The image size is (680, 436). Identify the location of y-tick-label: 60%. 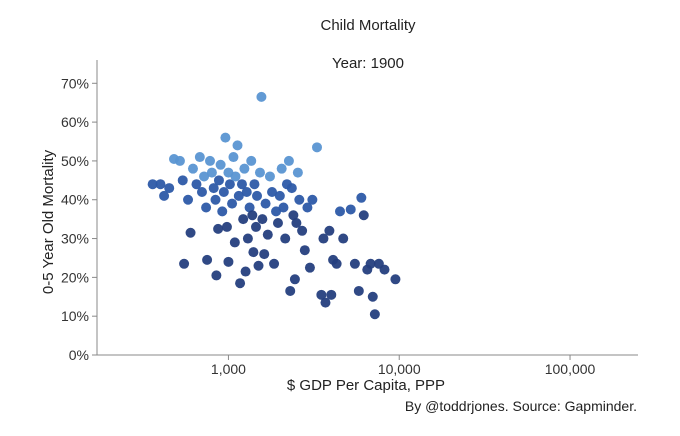
(75, 122).